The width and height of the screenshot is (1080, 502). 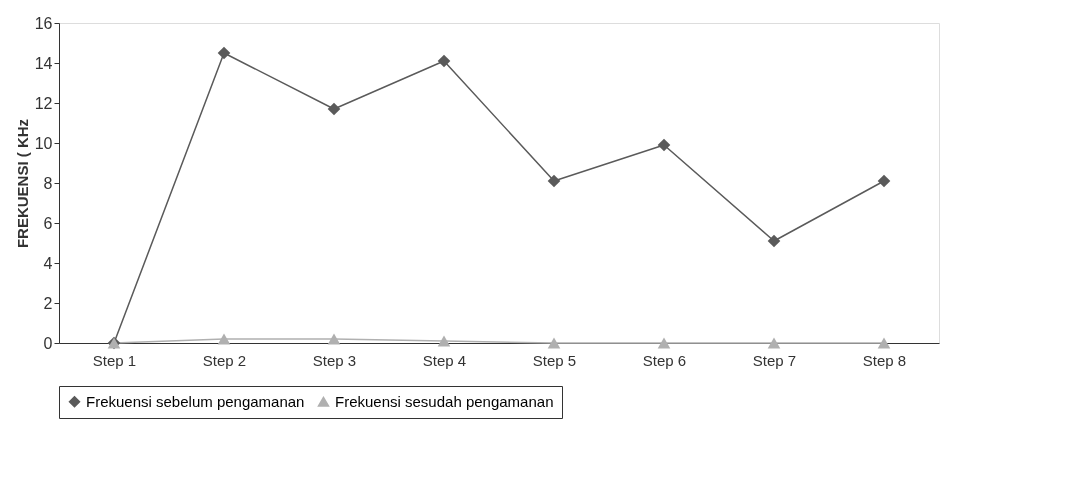 What do you see at coordinates (48, 183) in the screenshot?
I see `y-tick-label: 8` at bounding box center [48, 183].